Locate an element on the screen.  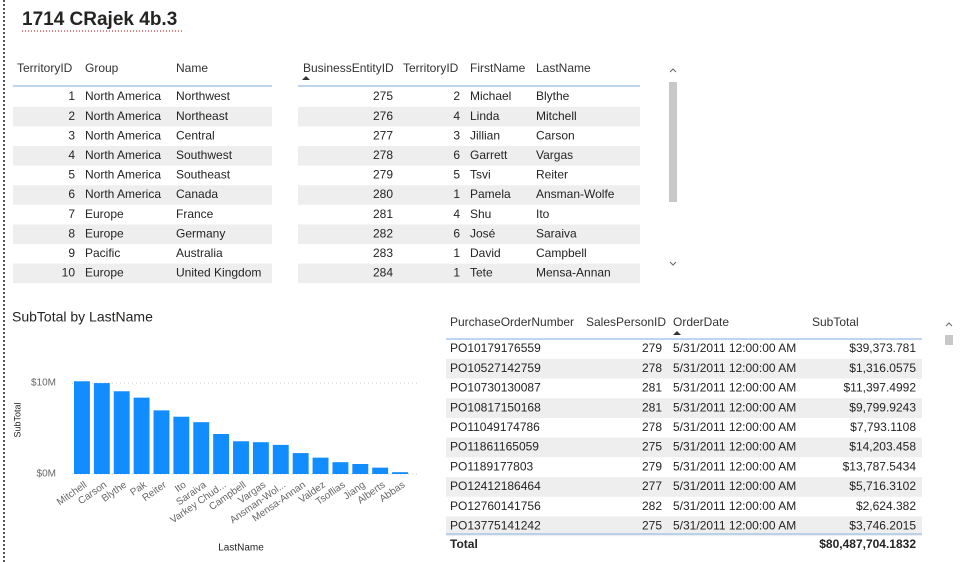
column-header: BusinessEntityID is located at coordinates (348, 68).